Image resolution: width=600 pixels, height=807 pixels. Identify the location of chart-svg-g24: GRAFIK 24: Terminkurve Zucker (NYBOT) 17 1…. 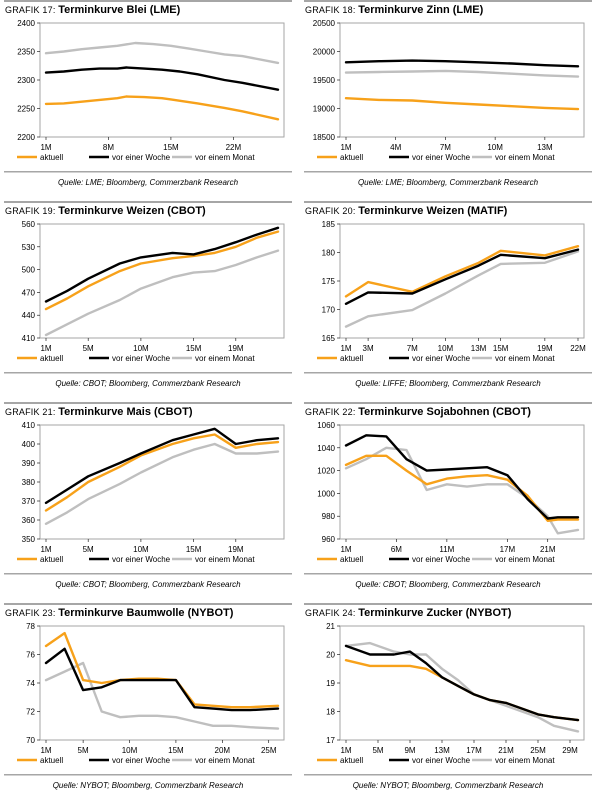
(448, 696).